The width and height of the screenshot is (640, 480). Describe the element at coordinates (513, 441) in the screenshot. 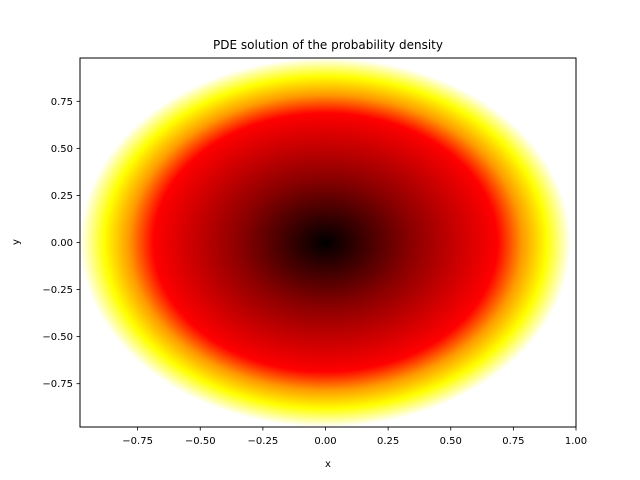

I see `x-tick-label: 0.75` at that location.